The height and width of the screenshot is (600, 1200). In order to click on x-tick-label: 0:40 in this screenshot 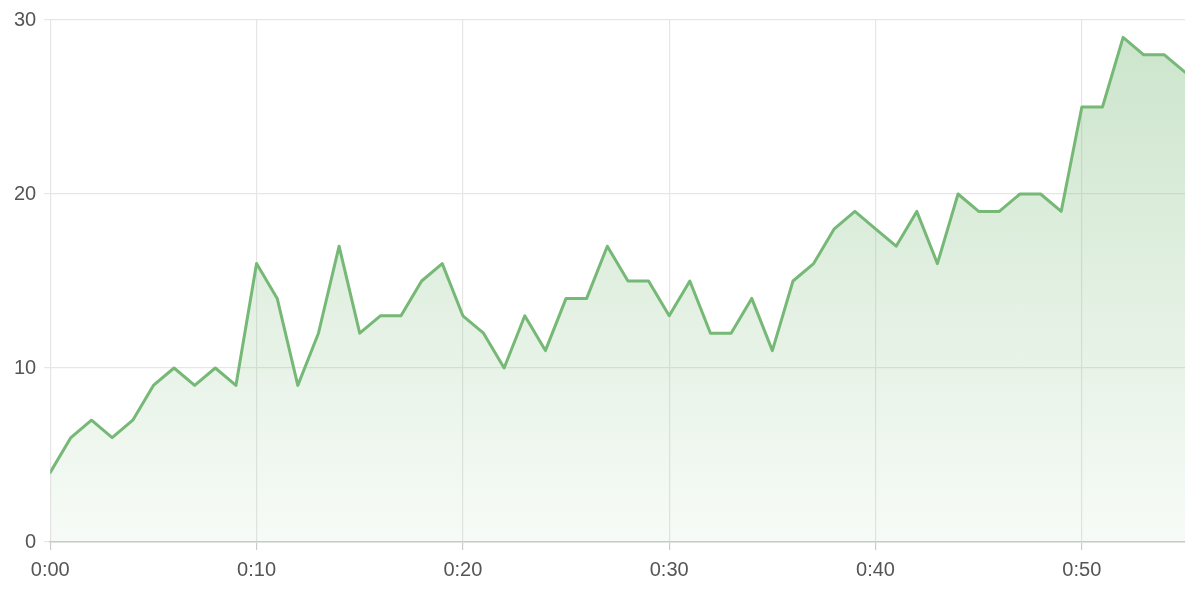, I will do `click(875, 568)`.